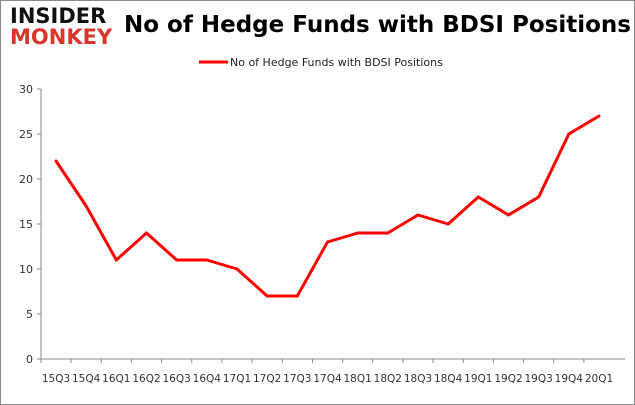  I want to click on logo-line2: MONKEY, so click(61, 37).